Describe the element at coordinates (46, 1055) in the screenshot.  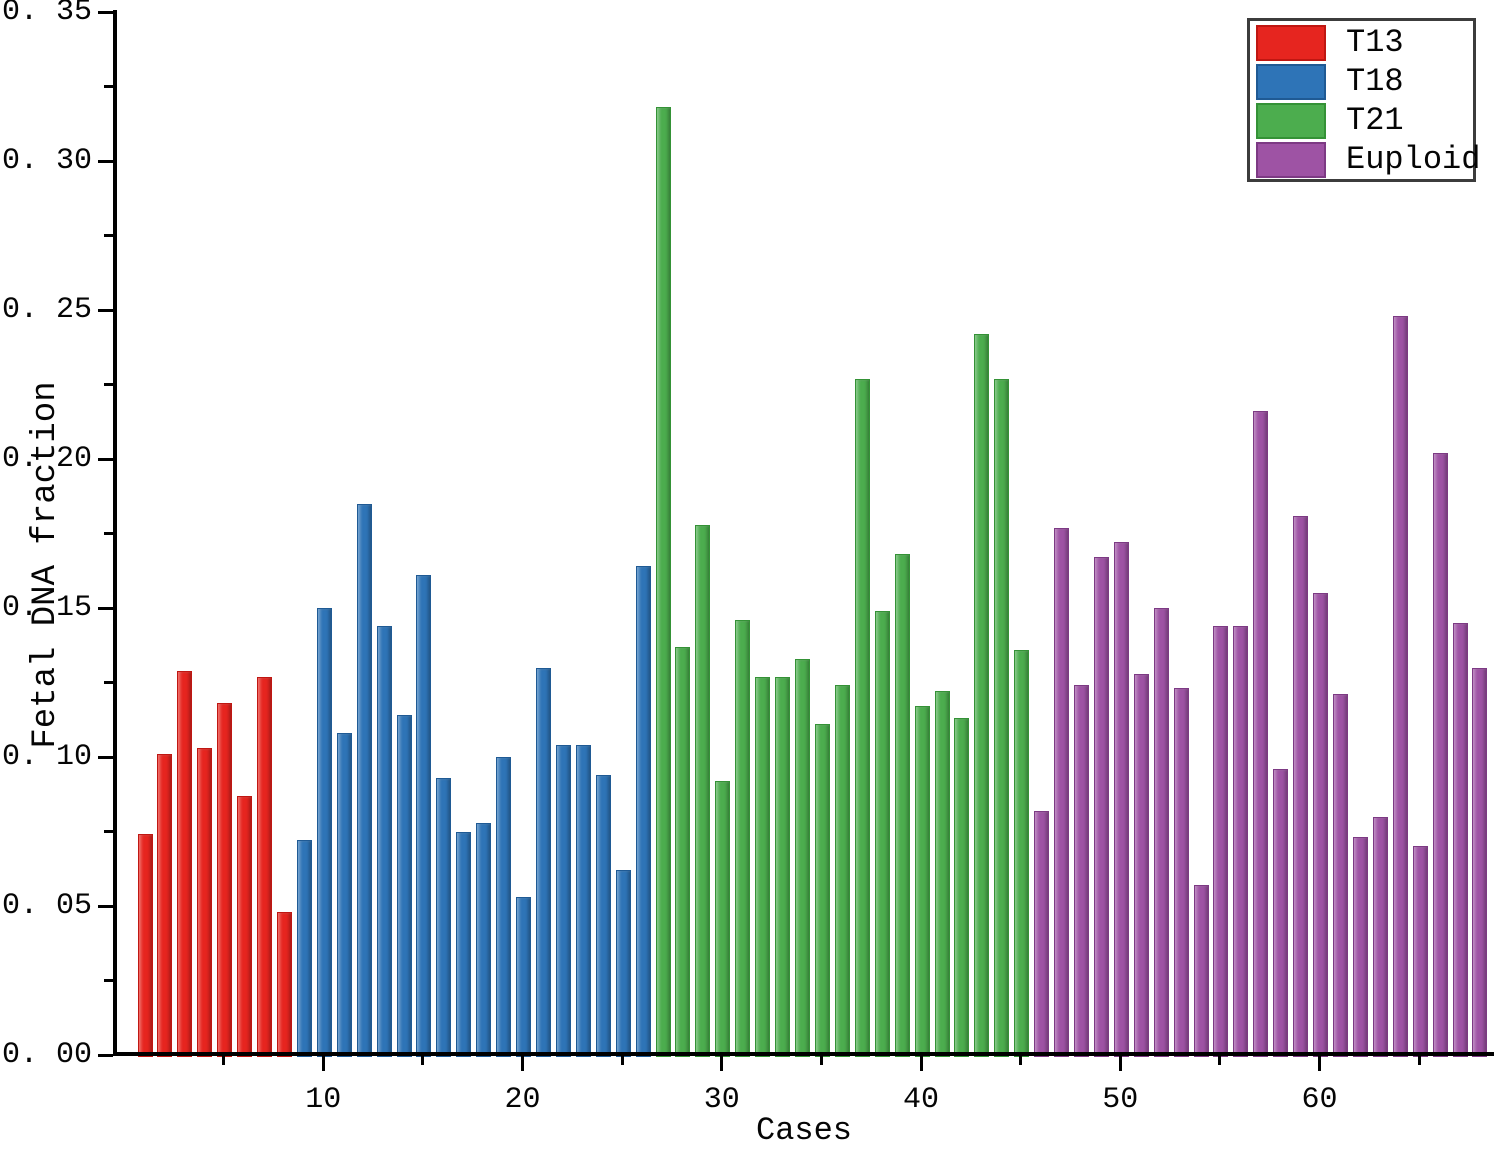
I see `y-axis-tick-label: 0. 00` at that location.